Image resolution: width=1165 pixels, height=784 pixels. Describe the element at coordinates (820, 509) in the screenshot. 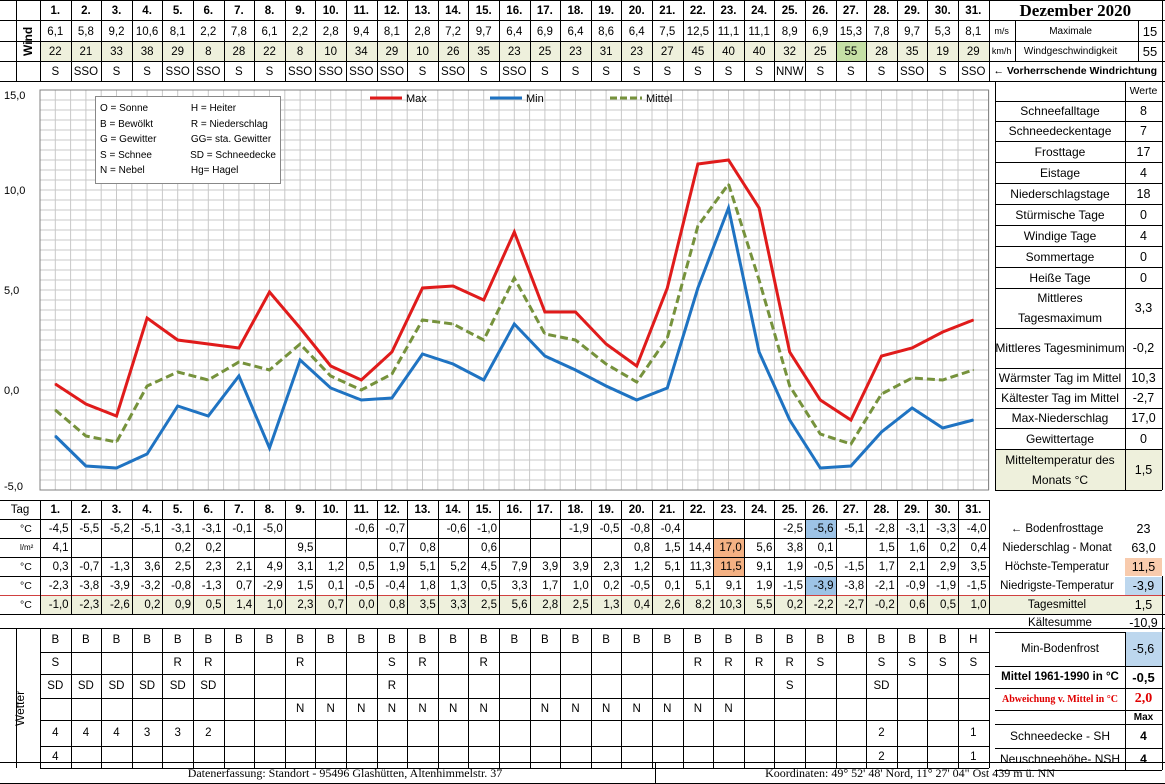

I see `table-day-header: 26.` at that location.